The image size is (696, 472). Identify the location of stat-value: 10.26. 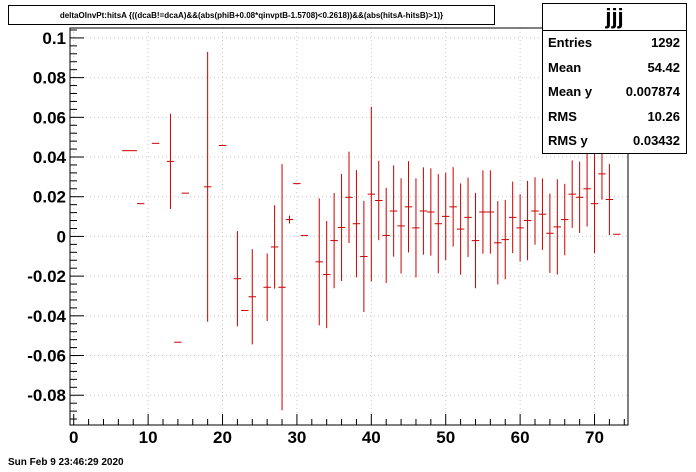
(663, 116).